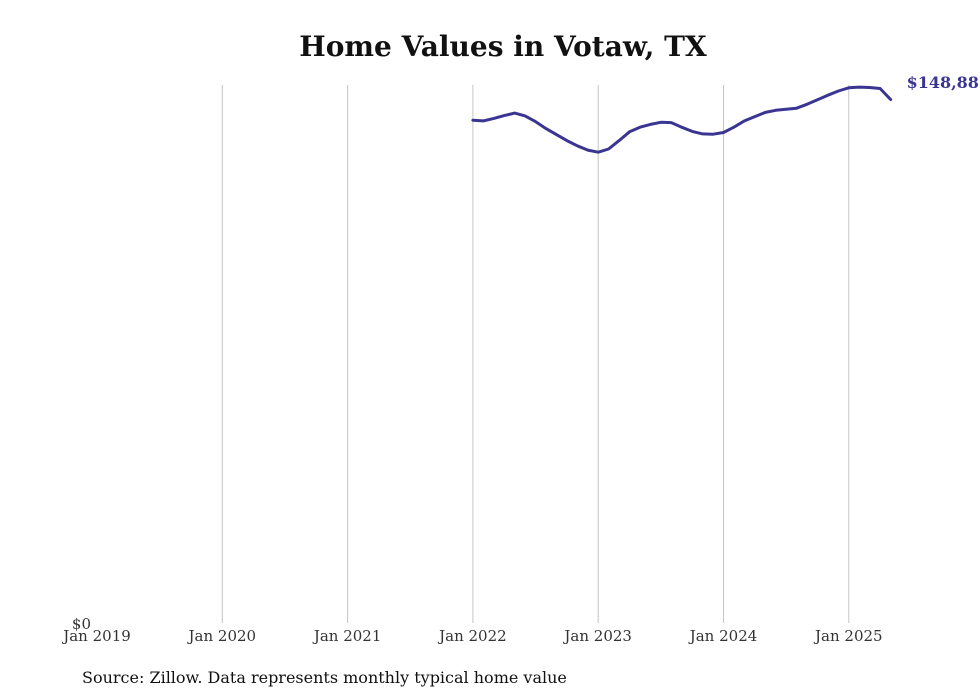  What do you see at coordinates (96, 636) in the screenshot?
I see `x-tick-label: Jan 2019` at bounding box center [96, 636].